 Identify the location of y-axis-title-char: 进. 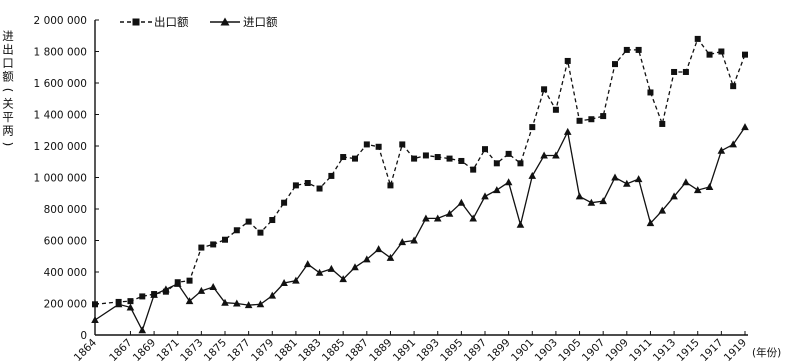
(8, 36).